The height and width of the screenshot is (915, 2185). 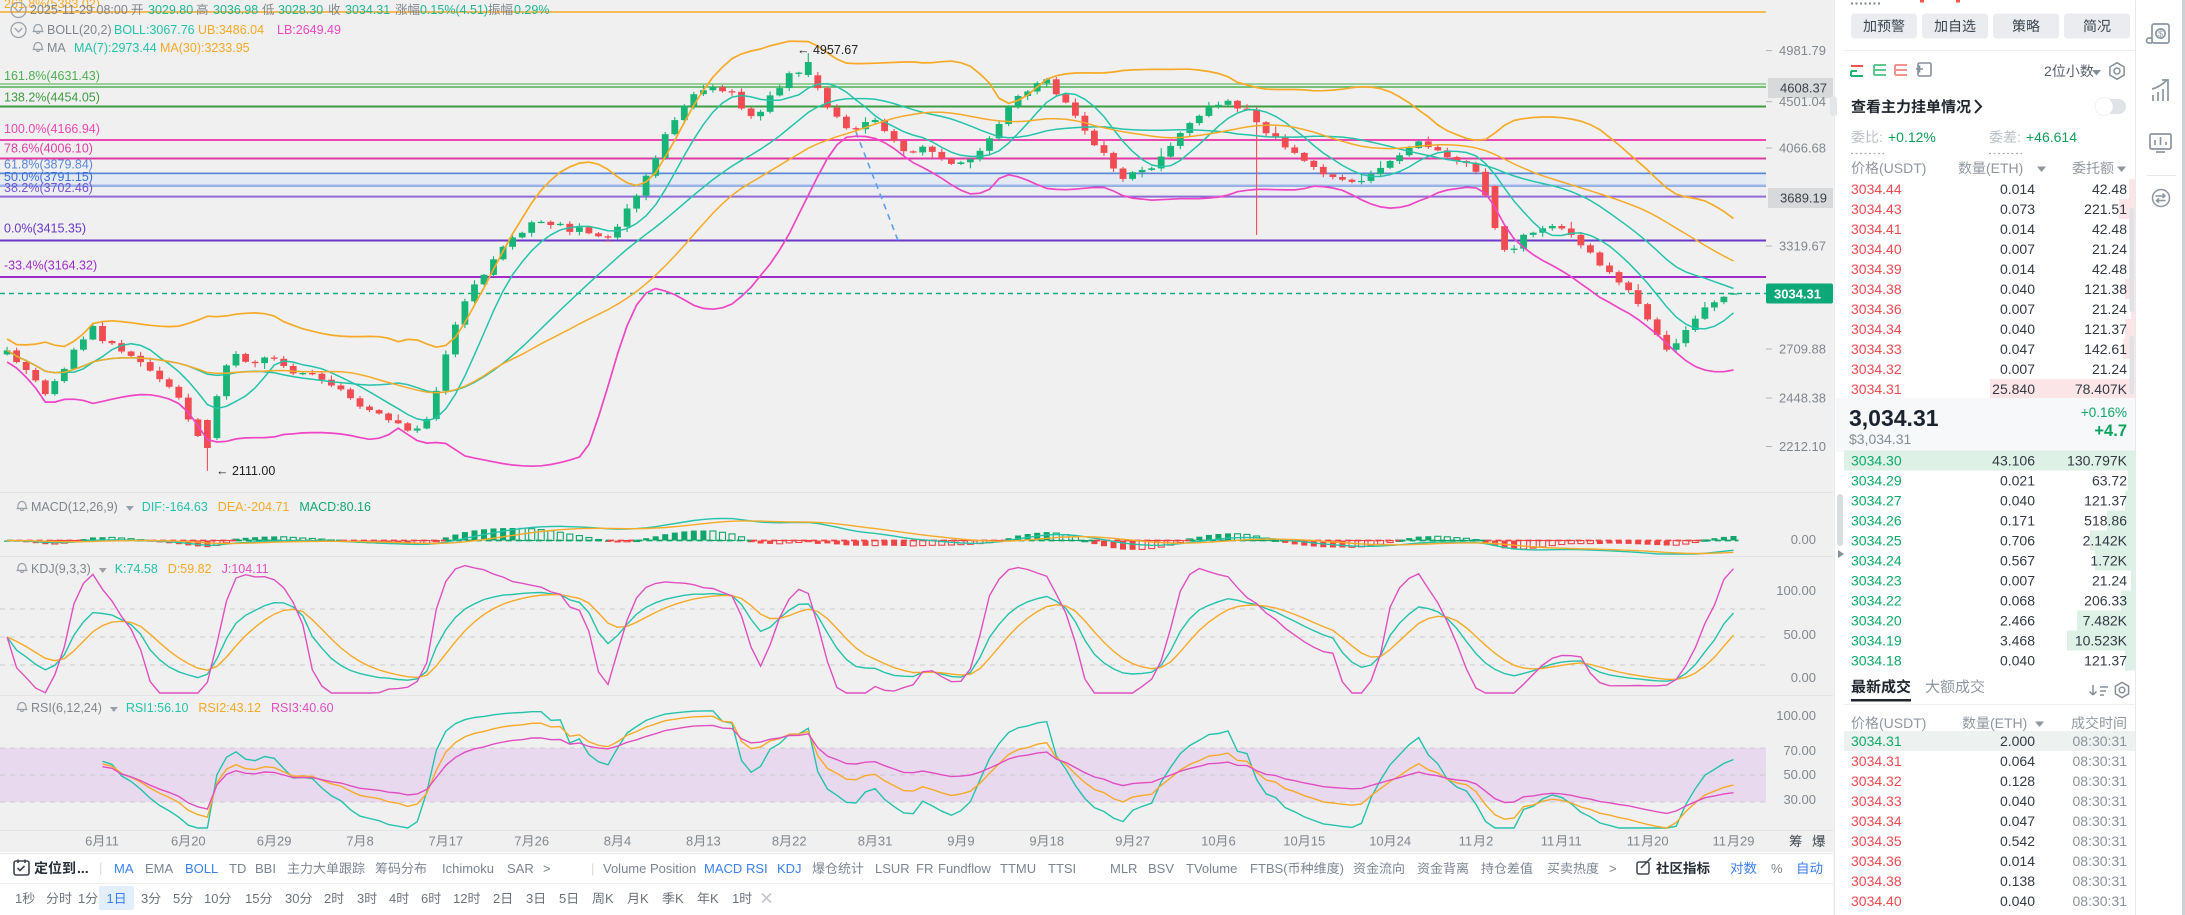 I want to click on svg-text: 3034.33, so click(x=1876, y=349).